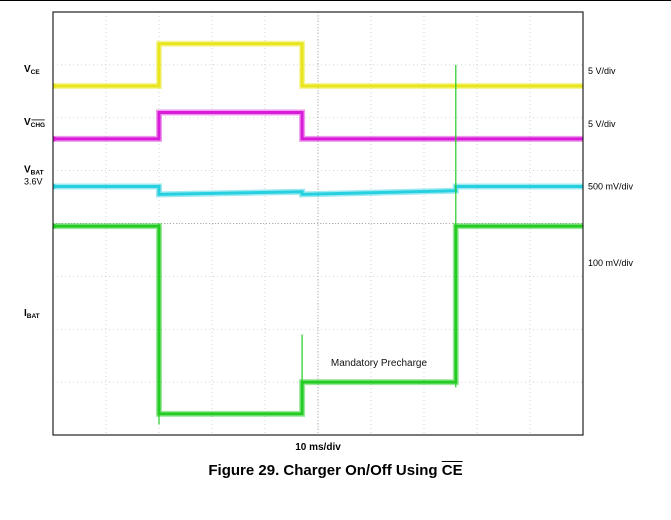 Image resolution: width=671 pixels, height=520 pixels. Describe the element at coordinates (318, 190) in the screenshot. I see `trace-v-bat` at that location.